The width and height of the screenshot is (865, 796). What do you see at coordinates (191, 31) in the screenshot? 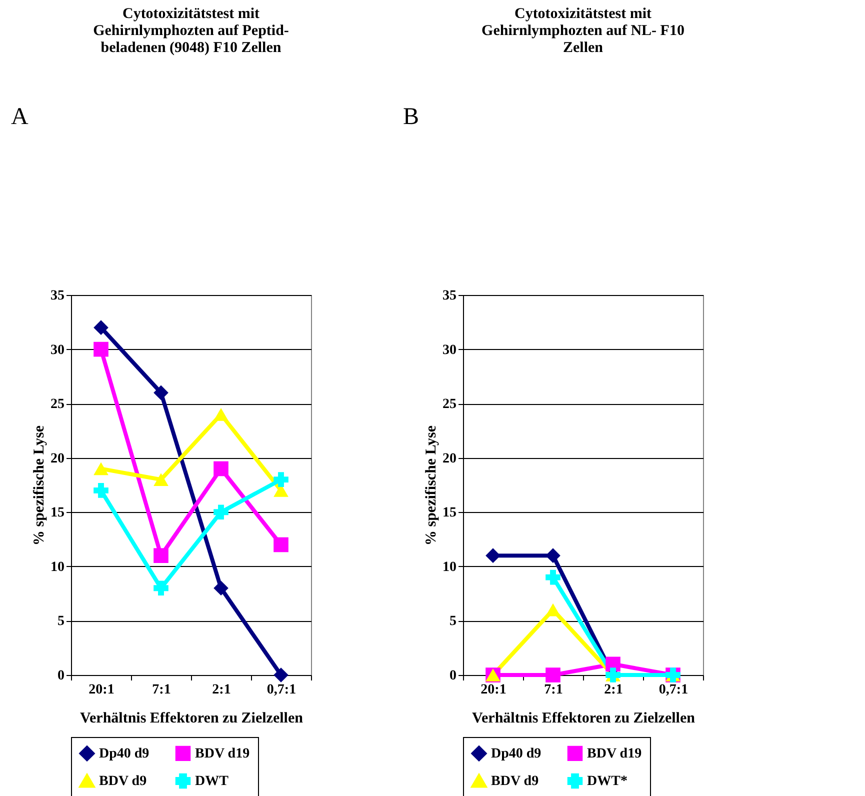
I see `chart-title: Cytotoxizitätstest mit Gehirnlymphozten auf Peptid- beladenen (9048) F10 Zellen` at bounding box center [191, 31].